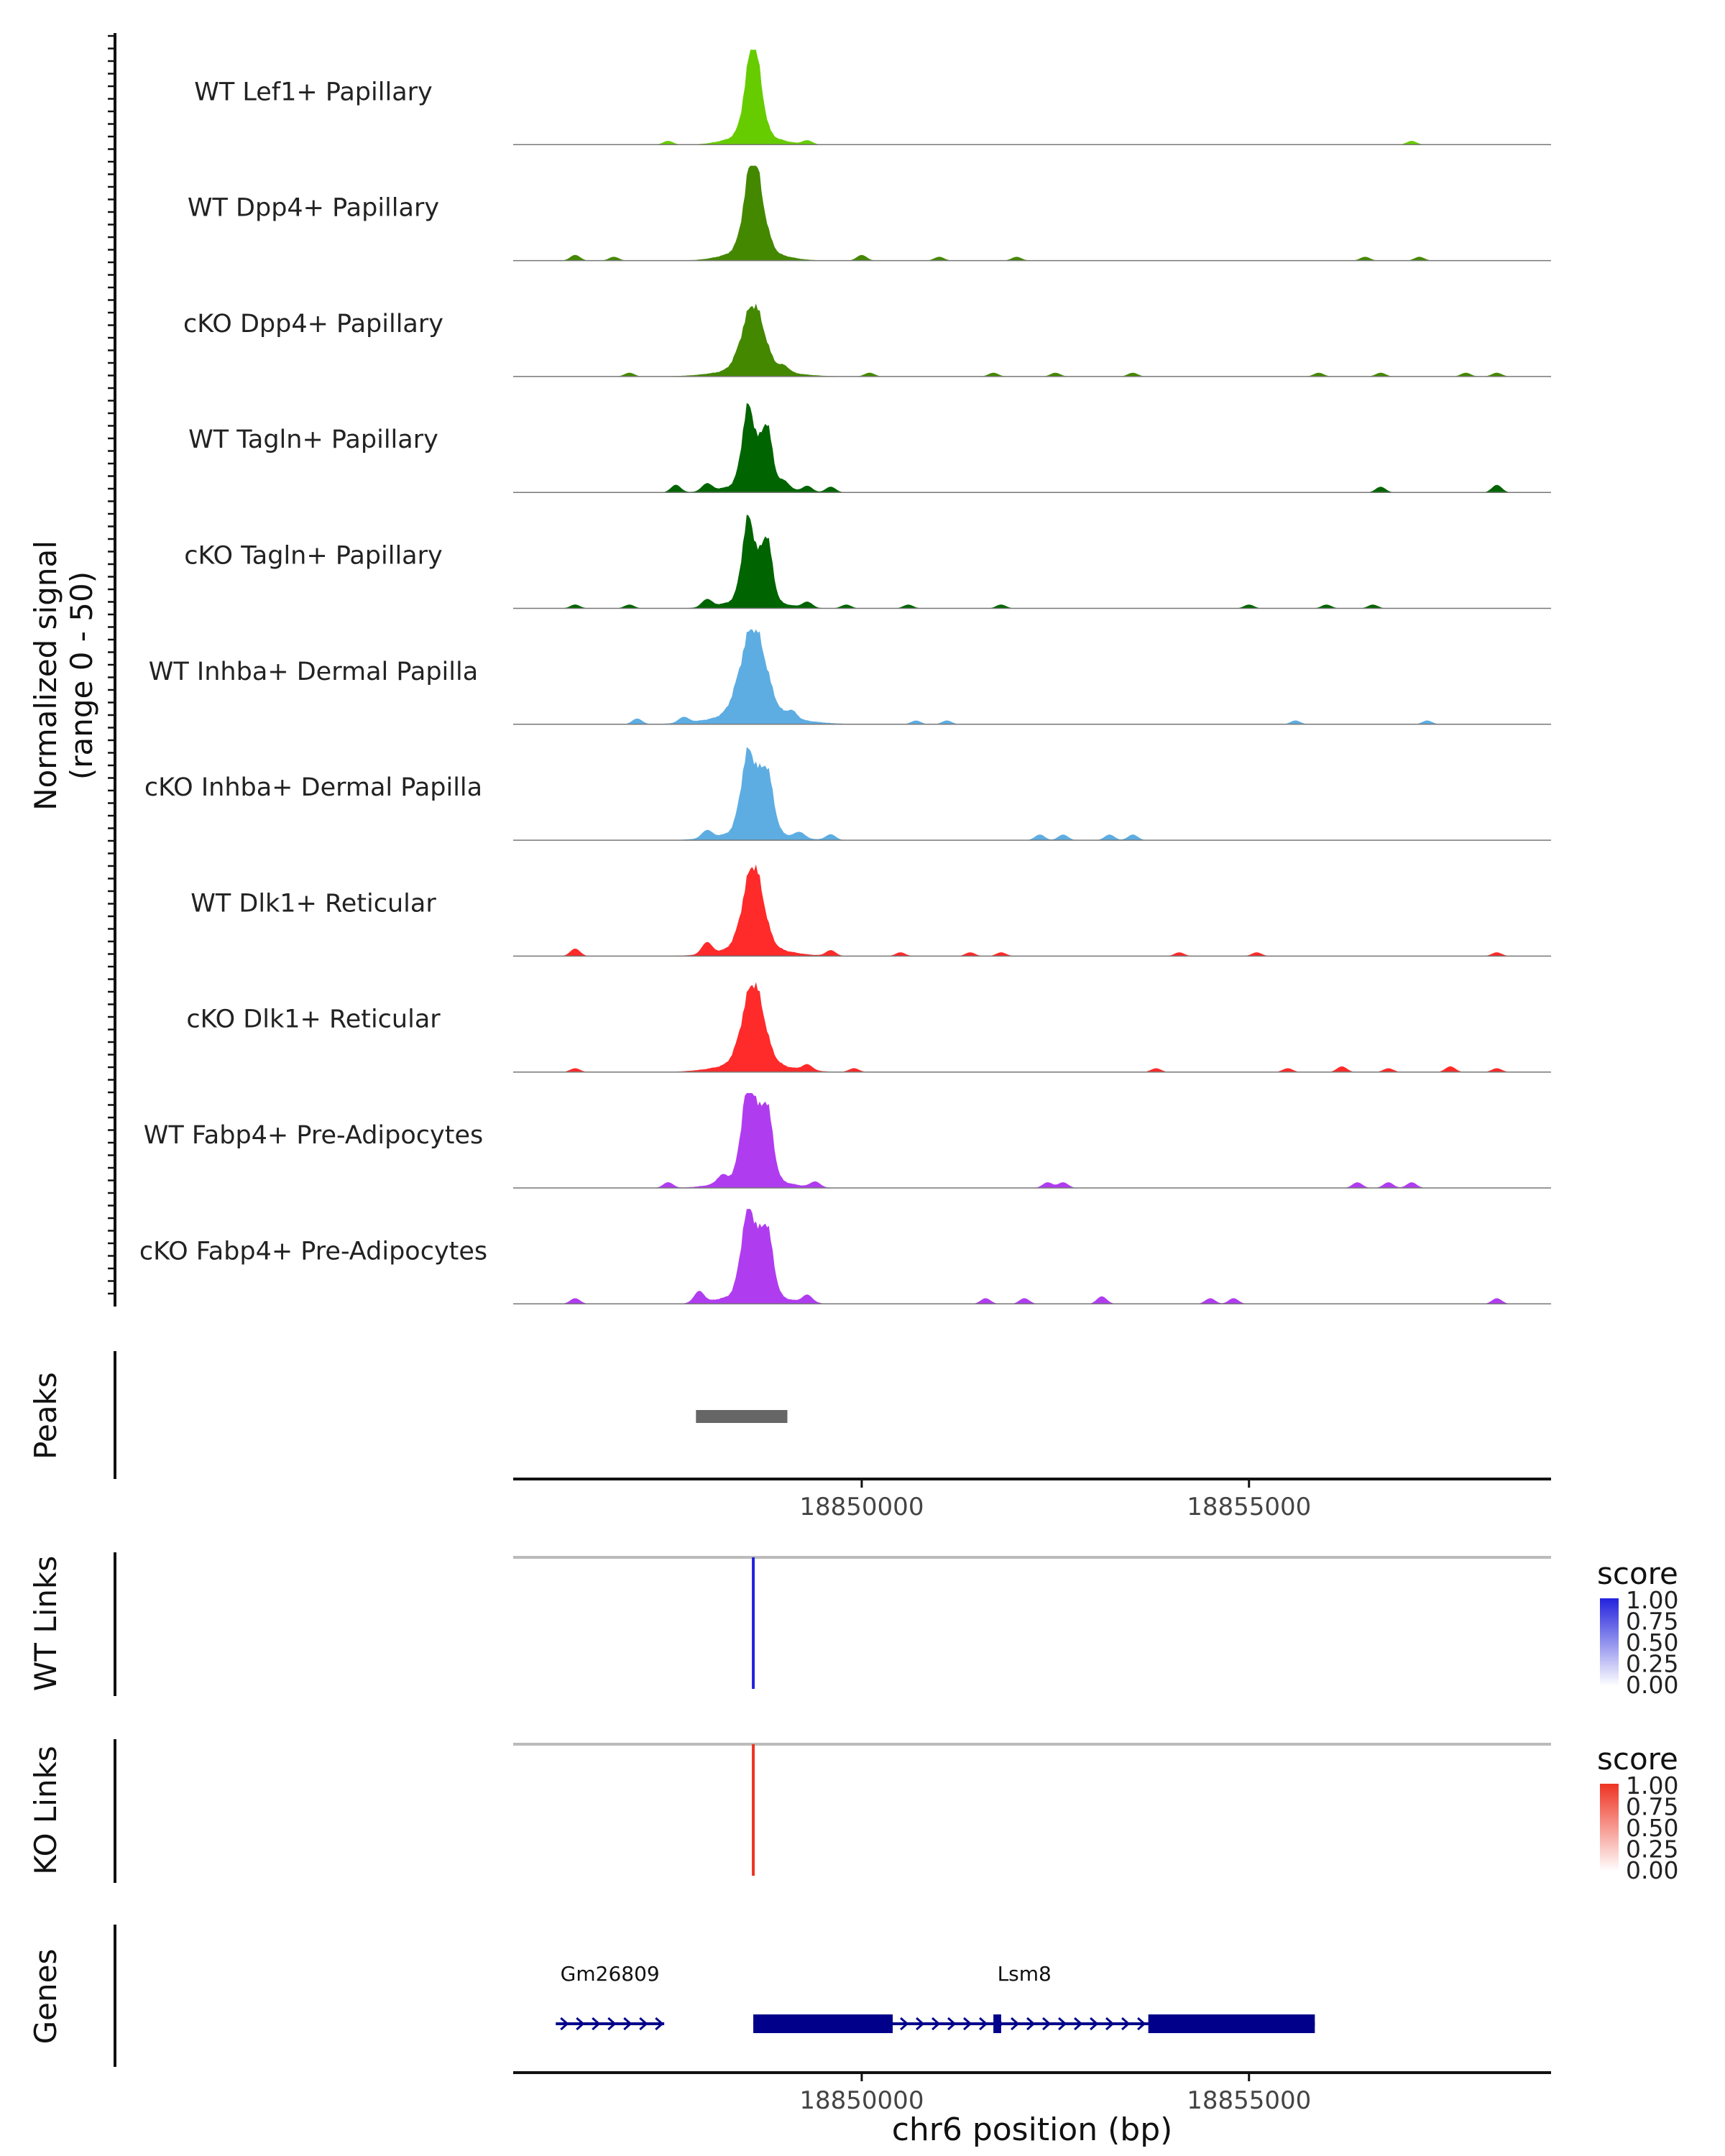 This screenshot has width=1725, height=2156. Describe the element at coordinates (313, 209) in the screenshot. I see `track-label: WT Dpp4+ Papillary` at that location.